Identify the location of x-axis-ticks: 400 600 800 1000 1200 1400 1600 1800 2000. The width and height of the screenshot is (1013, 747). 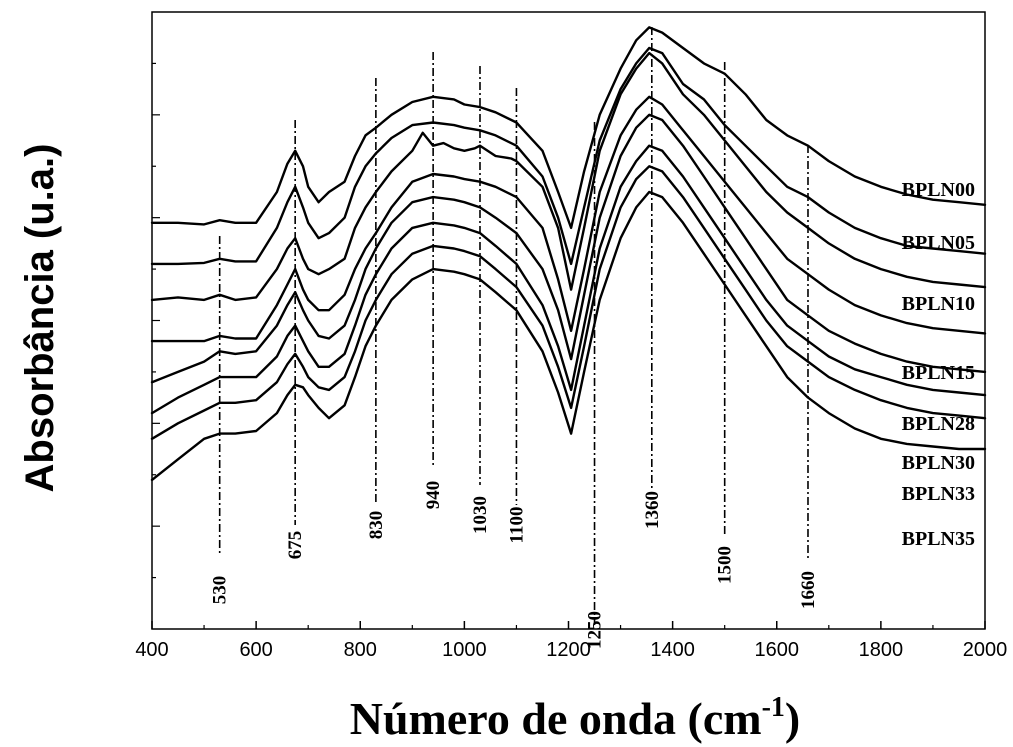
(571, 641).